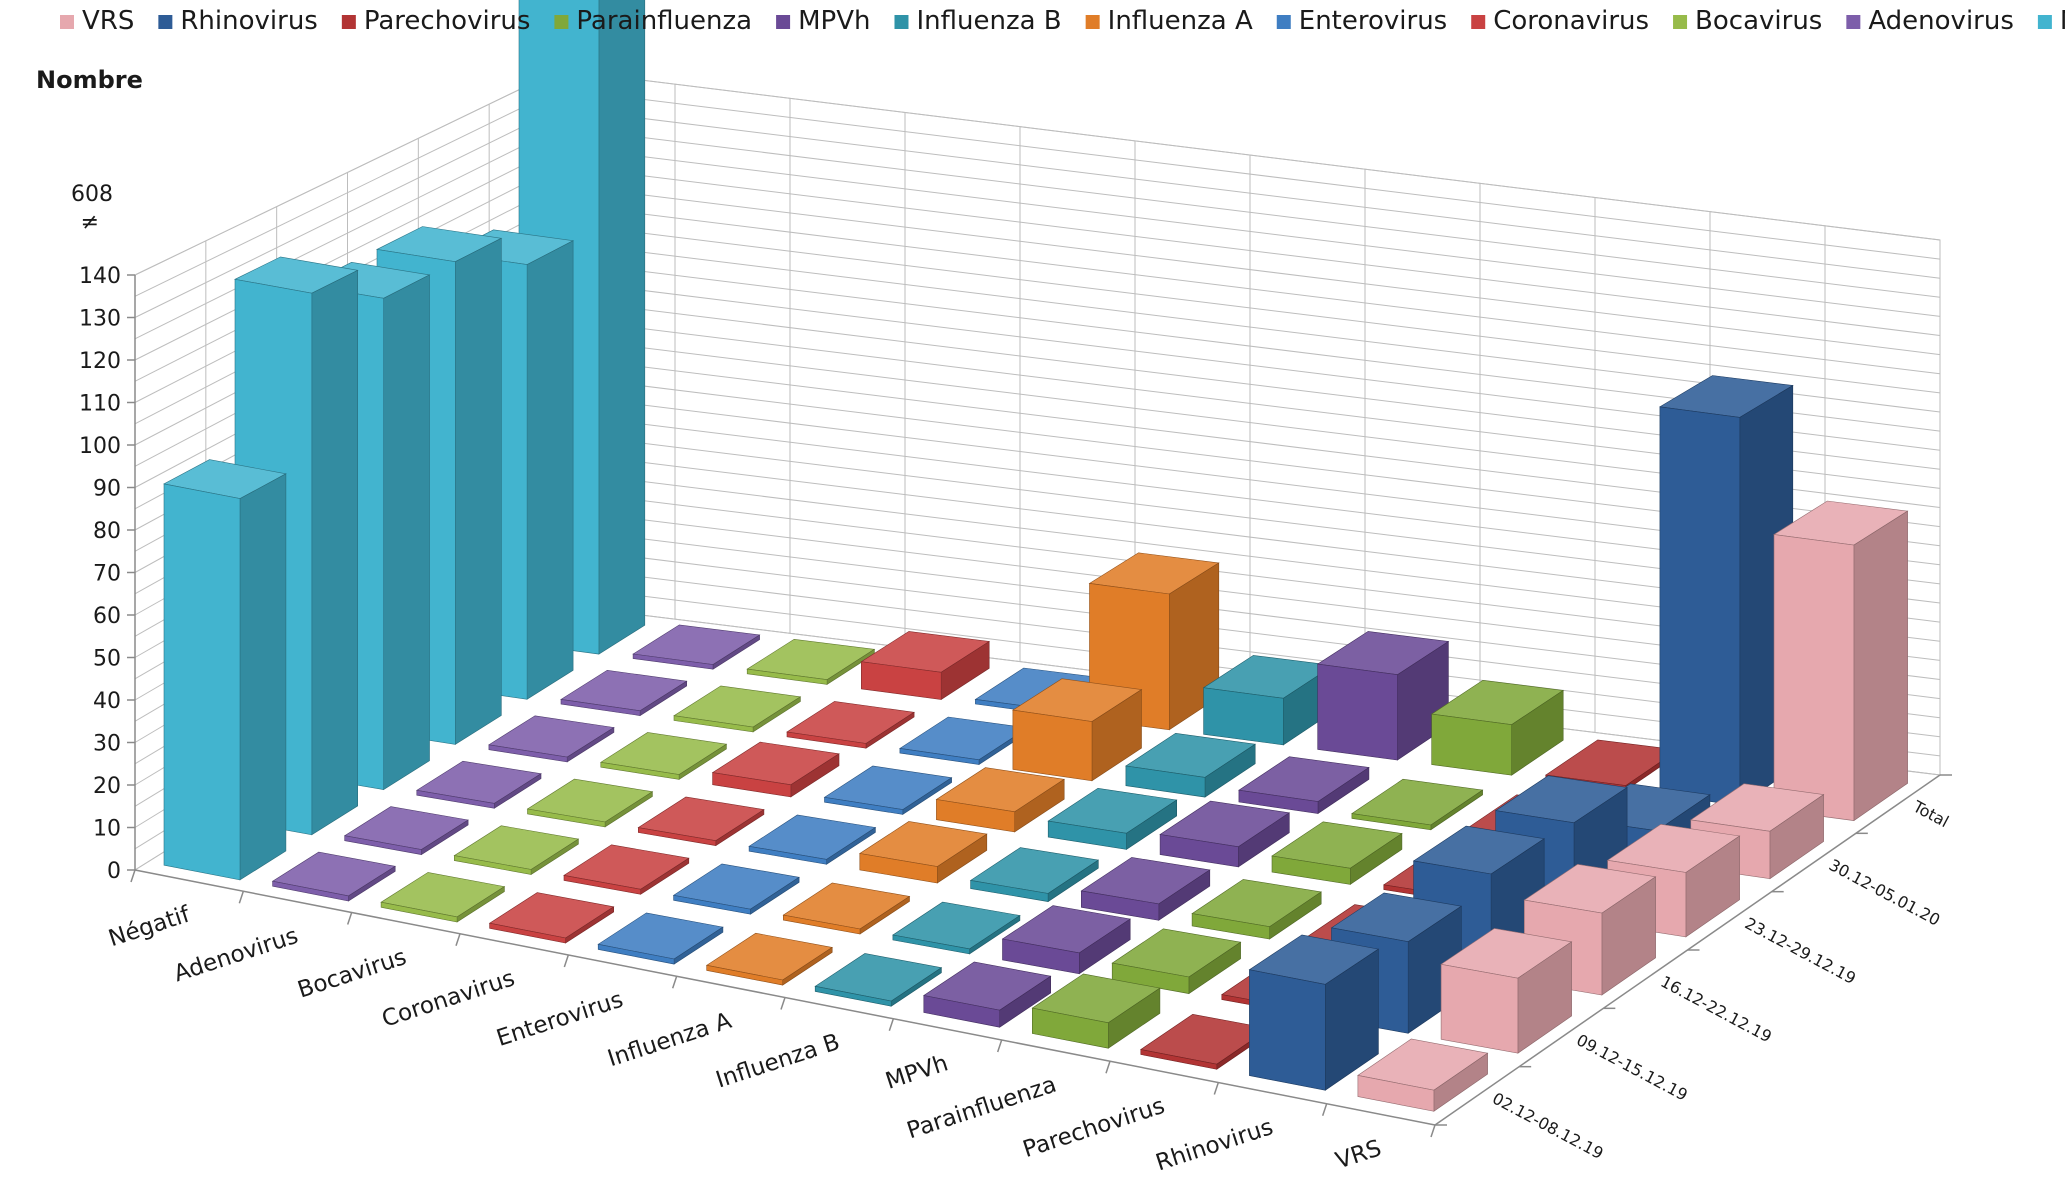  Describe the element at coordinates (107, 829) in the screenshot. I see `y-tick-label: 10` at that location.